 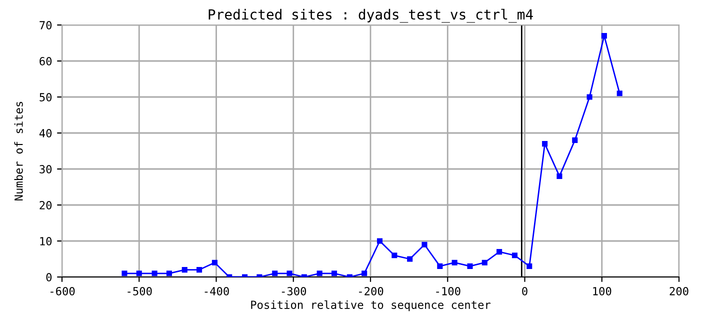 What do you see at coordinates (46, 61) in the screenshot?
I see `y-tick-label: 60` at bounding box center [46, 61].